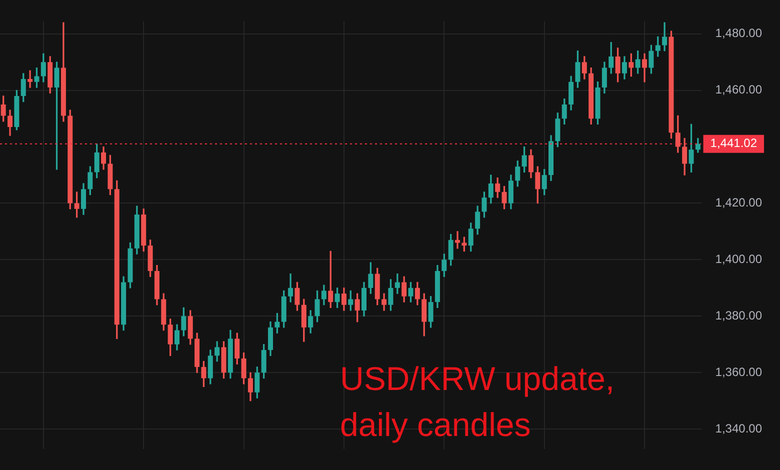 Image resolution: width=780 pixels, height=470 pixels. Describe the element at coordinates (738, 371) in the screenshot. I see `y-tick-label: 1,360.00` at that location.